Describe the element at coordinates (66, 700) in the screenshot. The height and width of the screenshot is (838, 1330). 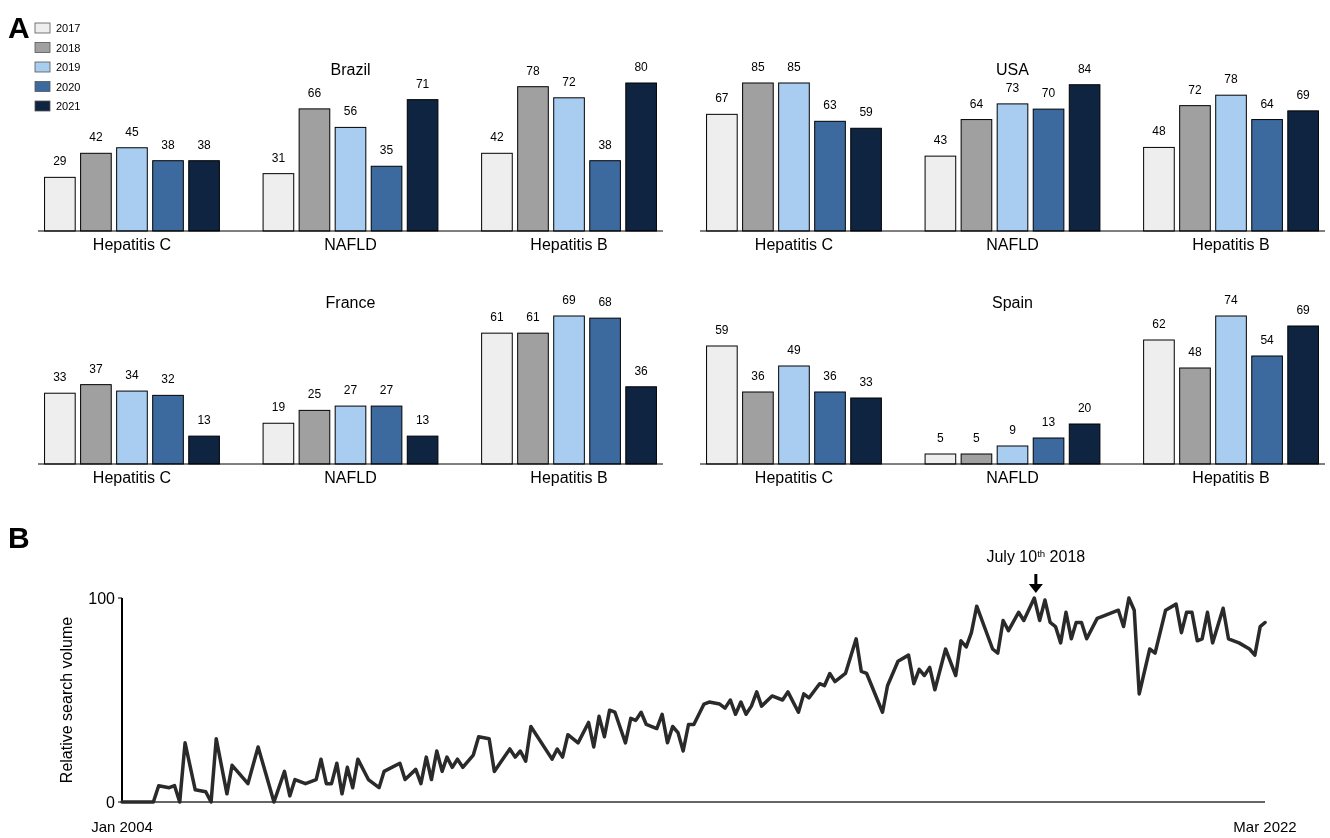
I see `y-axis-title: Relative search volume` at that location.